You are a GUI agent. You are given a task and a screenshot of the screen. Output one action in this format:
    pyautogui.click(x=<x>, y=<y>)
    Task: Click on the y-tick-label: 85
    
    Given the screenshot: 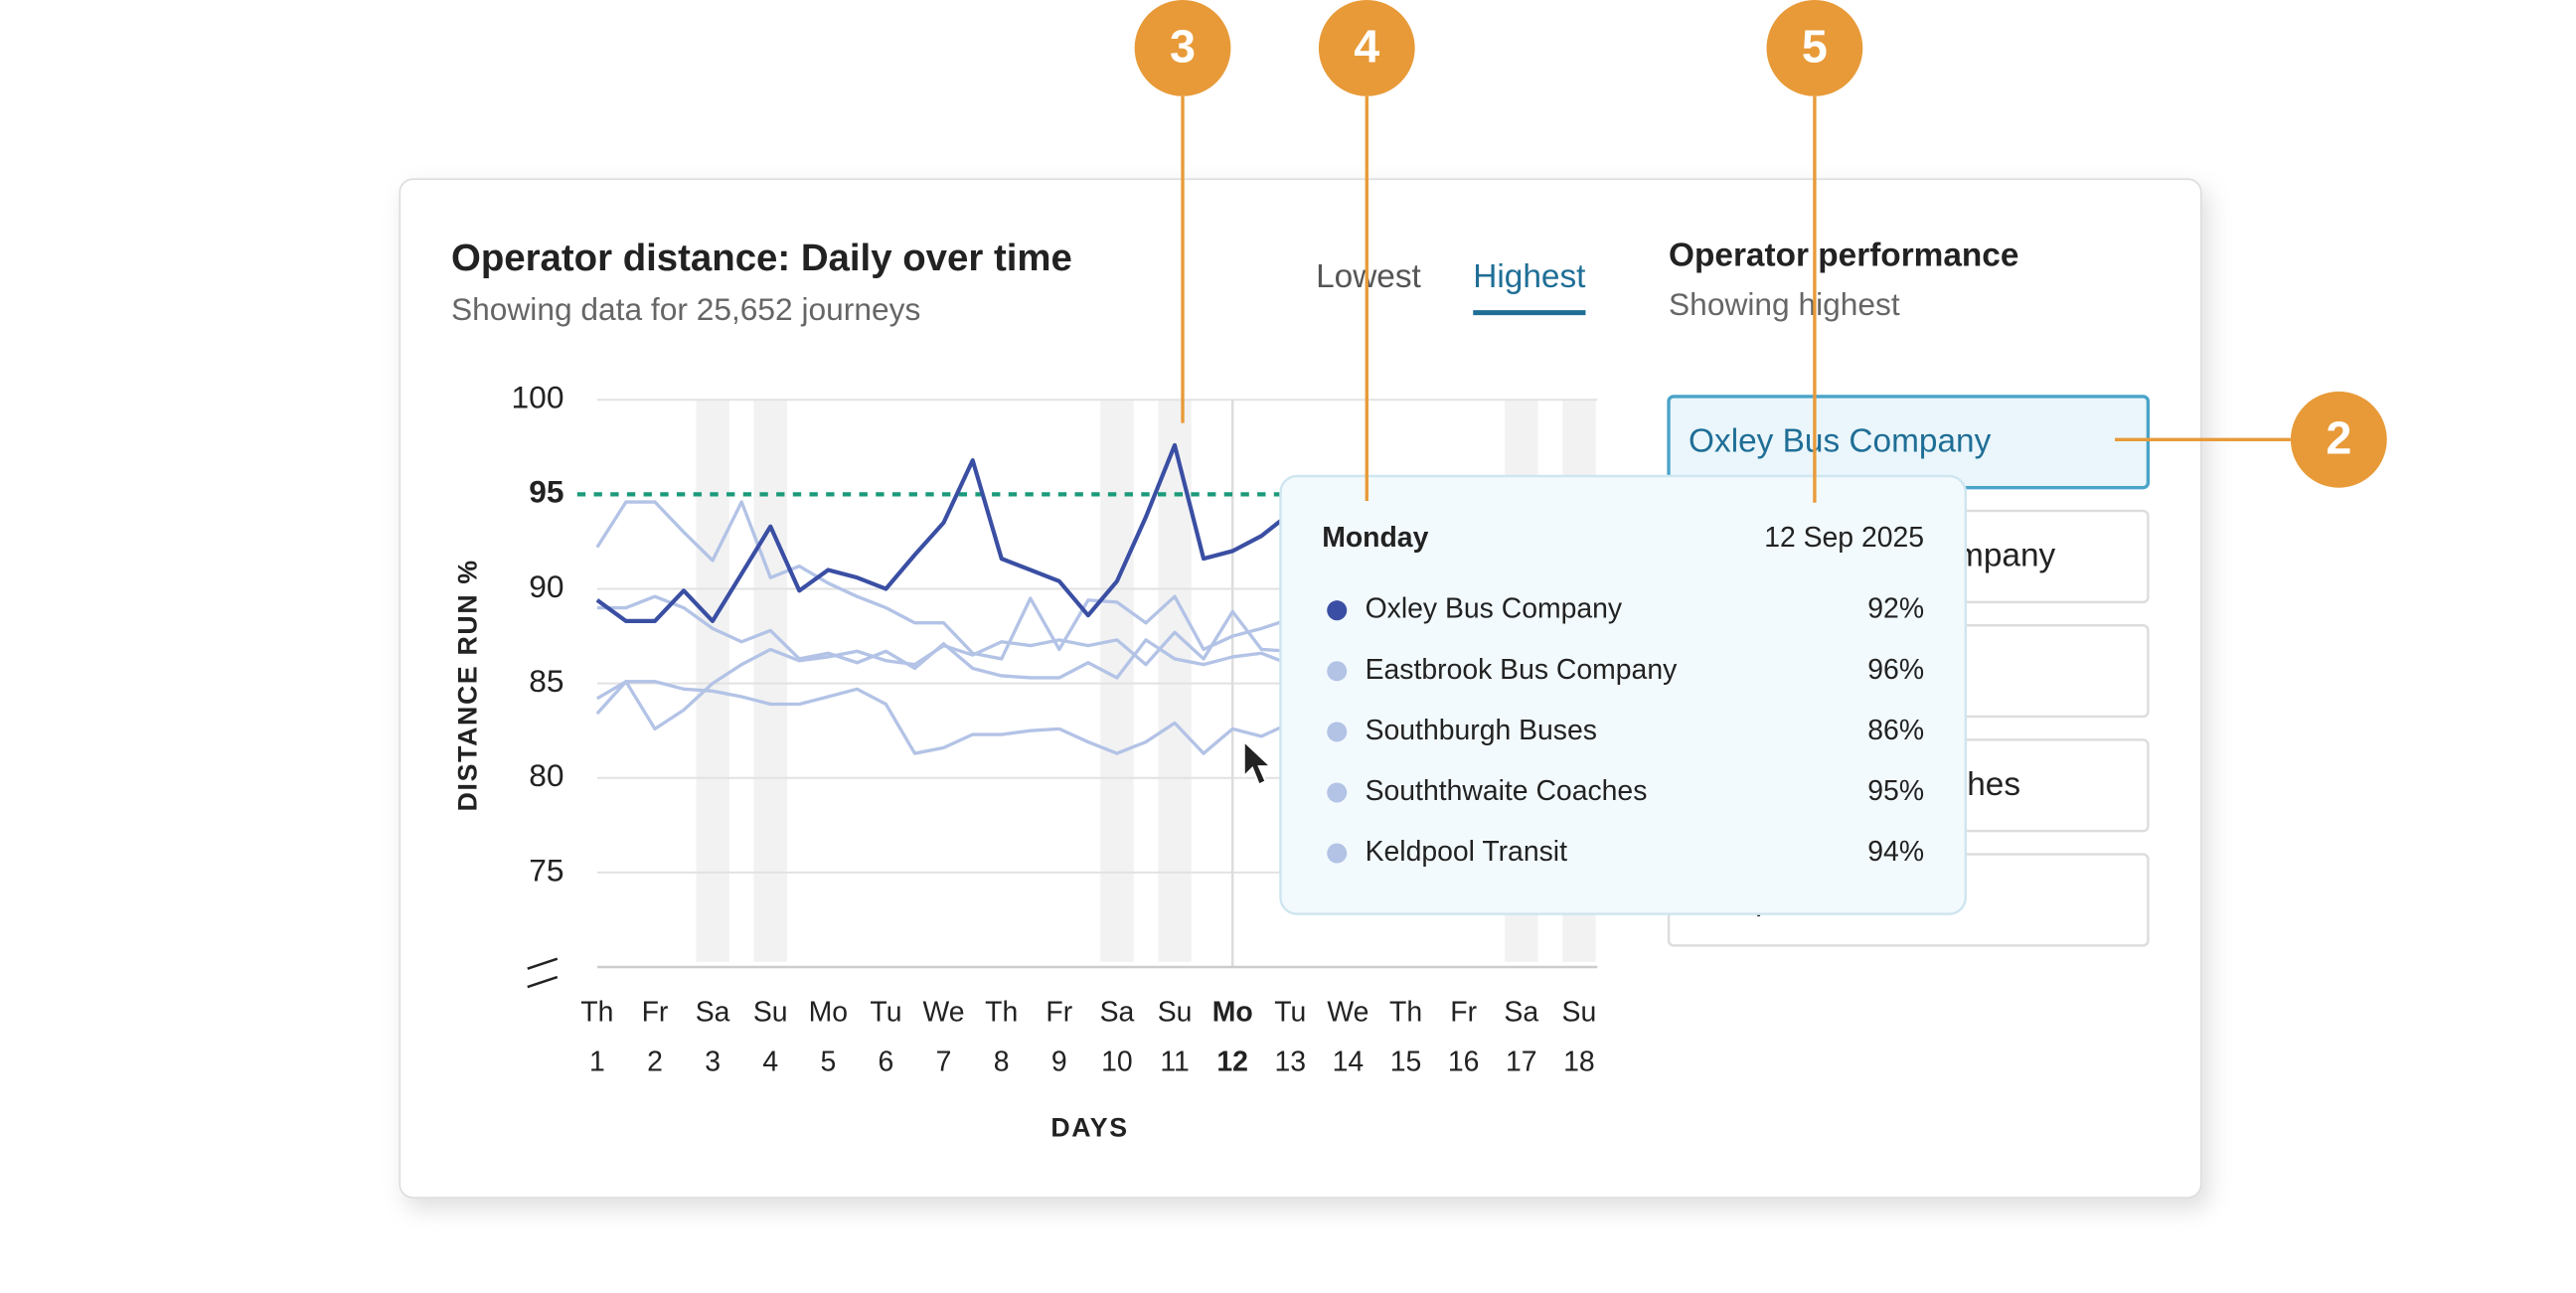 What is the action you would take?
    pyautogui.click(x=546, y=681)
    